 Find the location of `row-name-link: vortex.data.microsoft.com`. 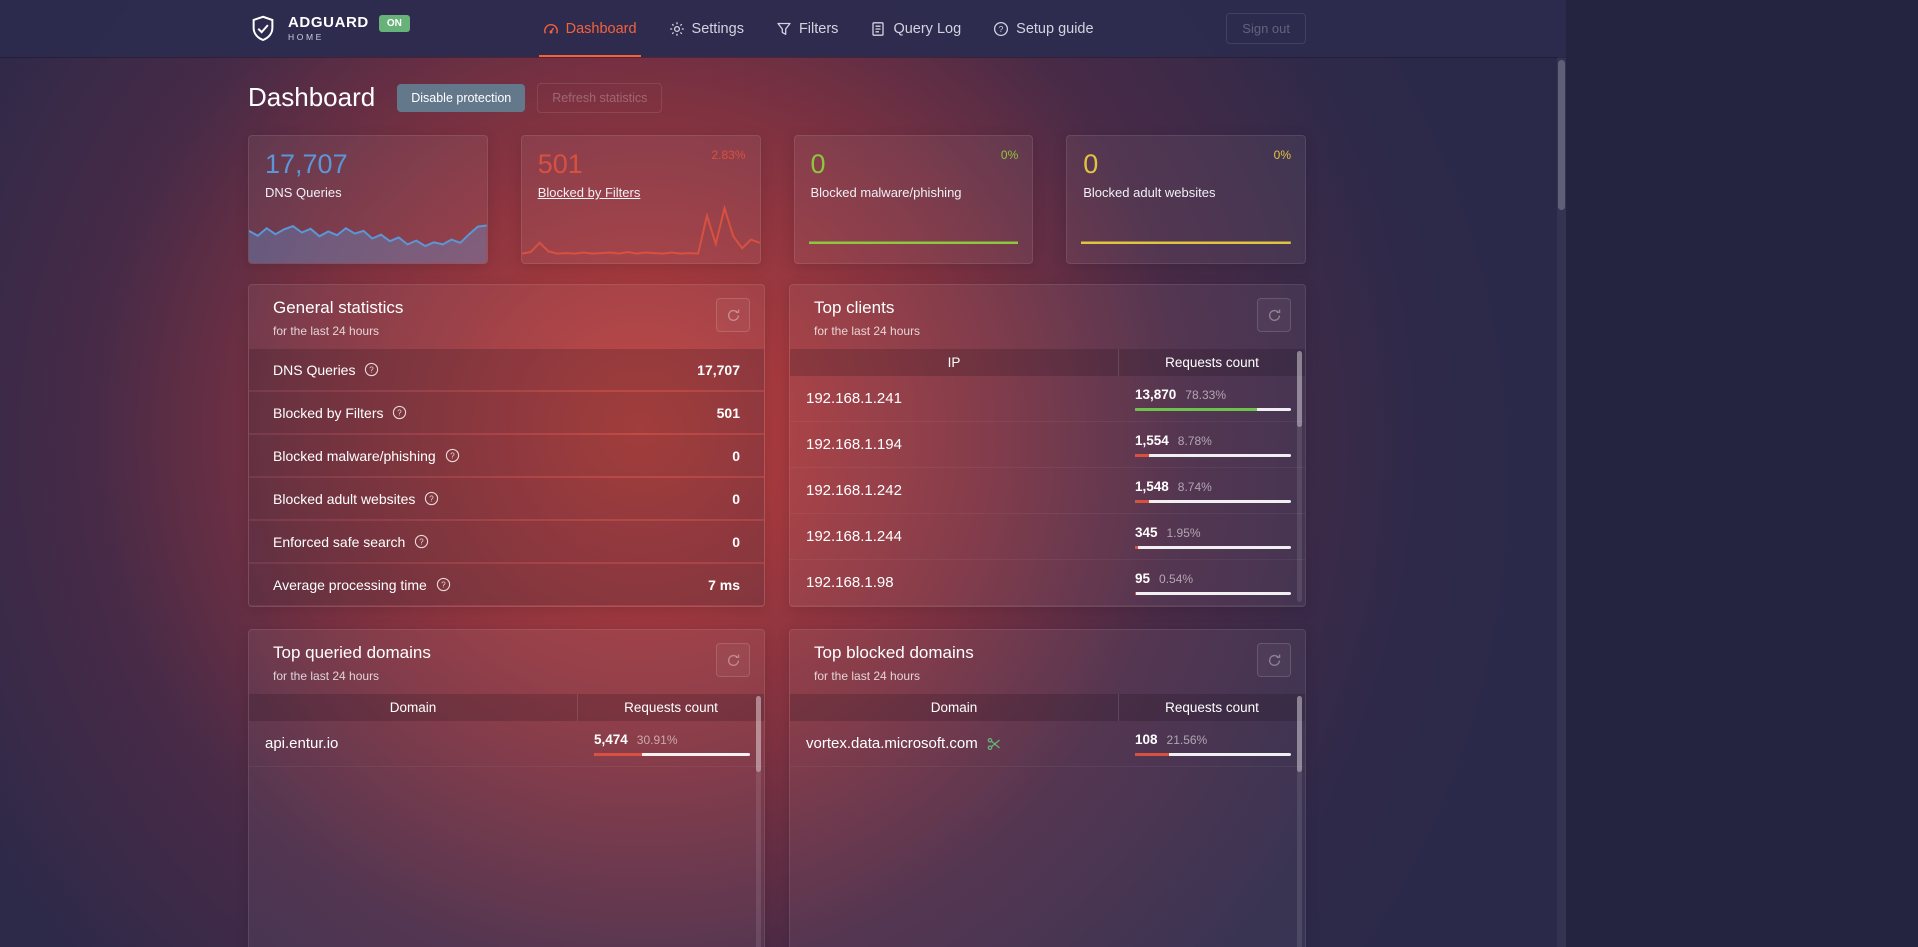

row-name-link: vortex.data.microsoft.com is located at coordinates (892, 743).